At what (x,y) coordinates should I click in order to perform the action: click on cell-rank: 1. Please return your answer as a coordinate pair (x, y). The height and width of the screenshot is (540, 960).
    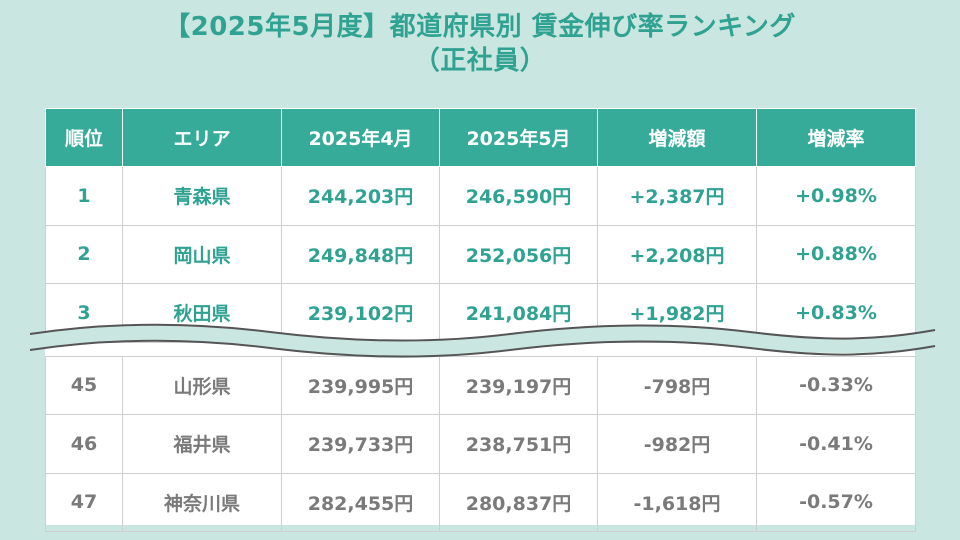
    Looking at the image, I should click on (84, 196).